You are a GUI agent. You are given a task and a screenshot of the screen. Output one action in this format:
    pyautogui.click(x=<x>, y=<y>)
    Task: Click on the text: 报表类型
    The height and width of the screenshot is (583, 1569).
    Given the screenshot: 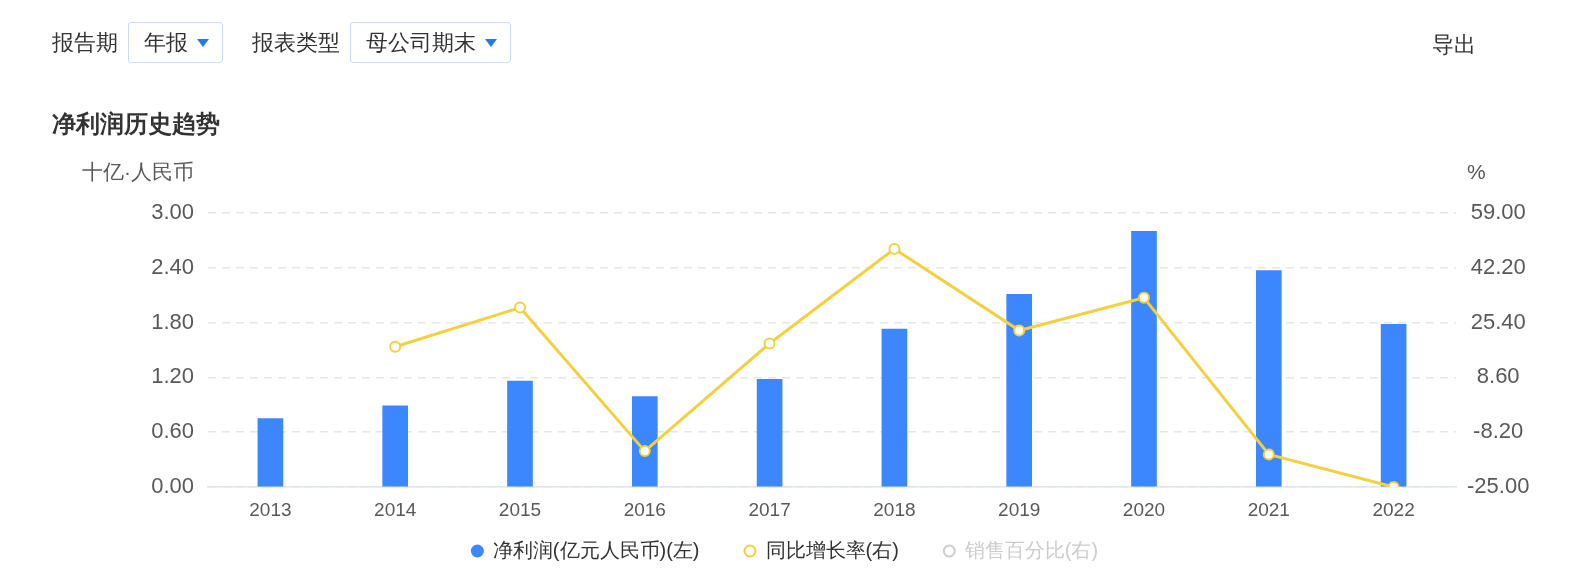 What is the action you would take?
    pyautogui.click(x=296, y=42)
    